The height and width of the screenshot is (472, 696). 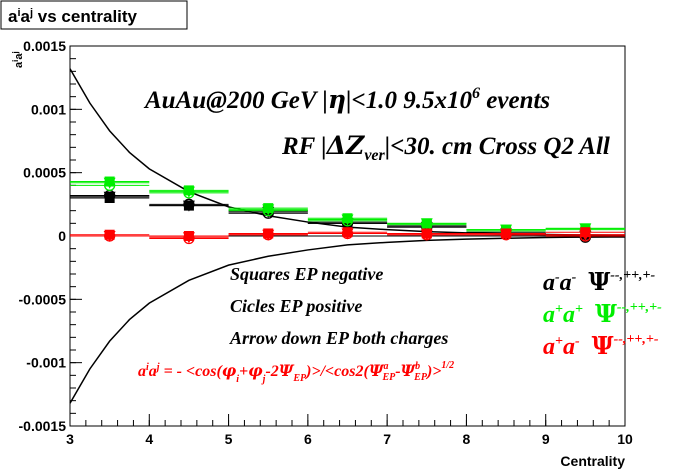 I want to click on annotation-line1: AuAu@200 GeV |η|<1.0 9.5x106 events, so click(x=346, y=99).